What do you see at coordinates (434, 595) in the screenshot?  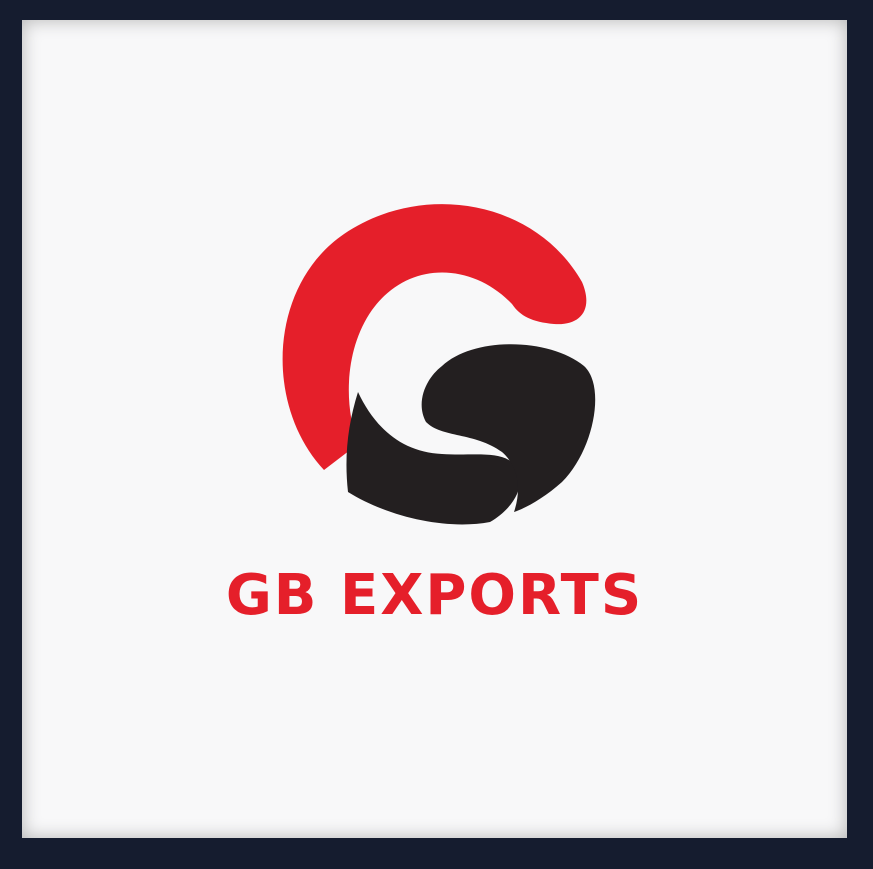 I see `brand-name: GB EXPORTS` at bounding box center [434, 595].